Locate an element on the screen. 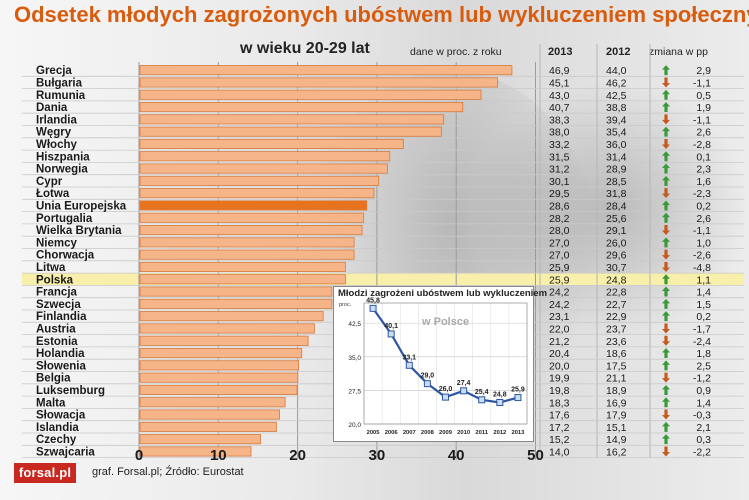  inset-subtitle: w Polsce is located at coordinates (445, 322).